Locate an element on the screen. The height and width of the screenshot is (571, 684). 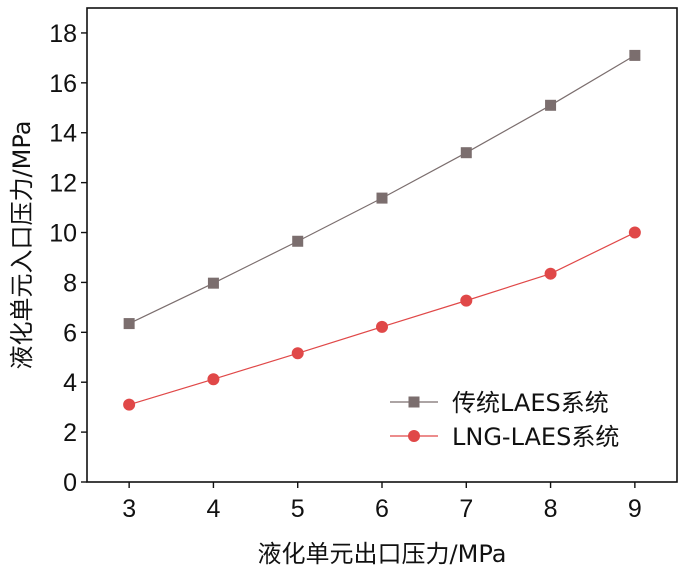
y-tick-label: 10 is located at coordinates (63, 234).